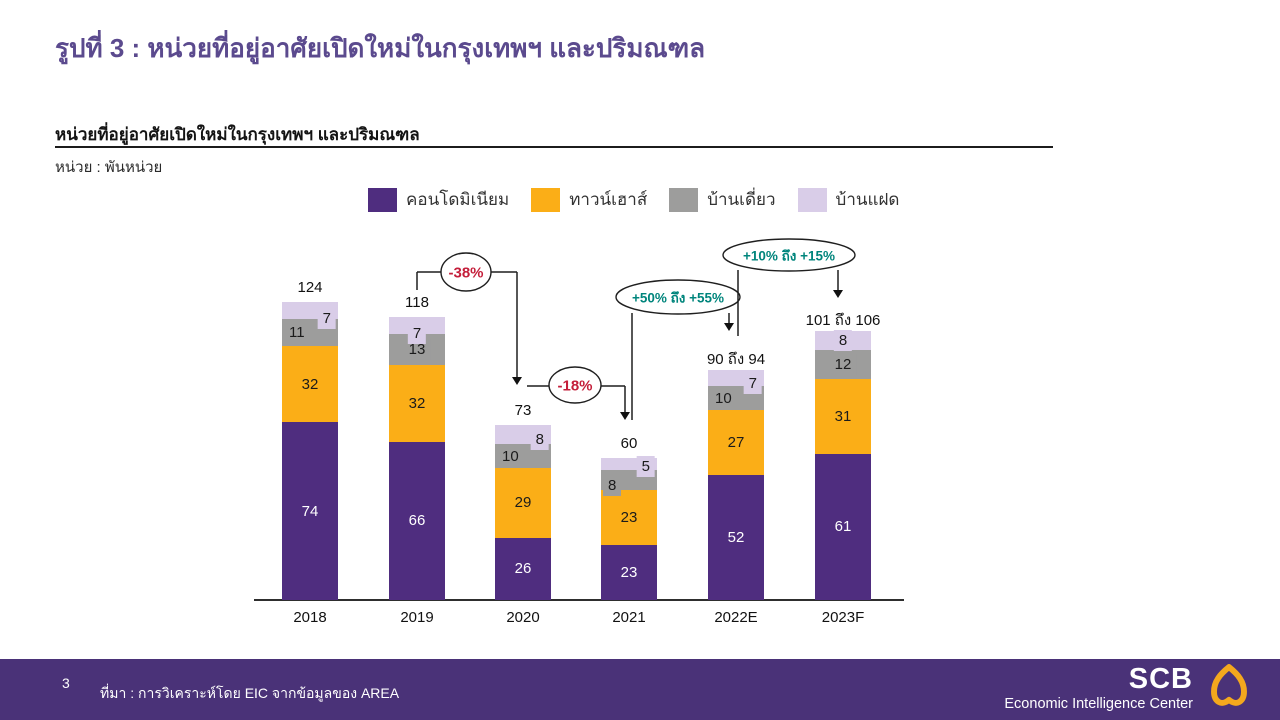  I want to click on legend-label-semi-detached: บ้านแฝด, so click(867, 199).